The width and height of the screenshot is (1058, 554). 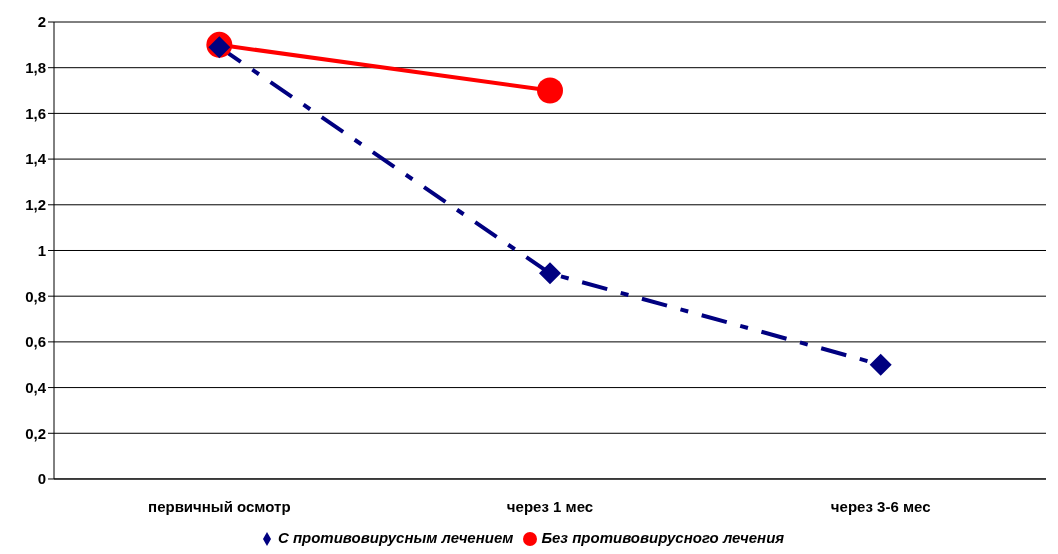 I want to click on x-tick-label: через 3-6 мес, so click(x=880, y=506).